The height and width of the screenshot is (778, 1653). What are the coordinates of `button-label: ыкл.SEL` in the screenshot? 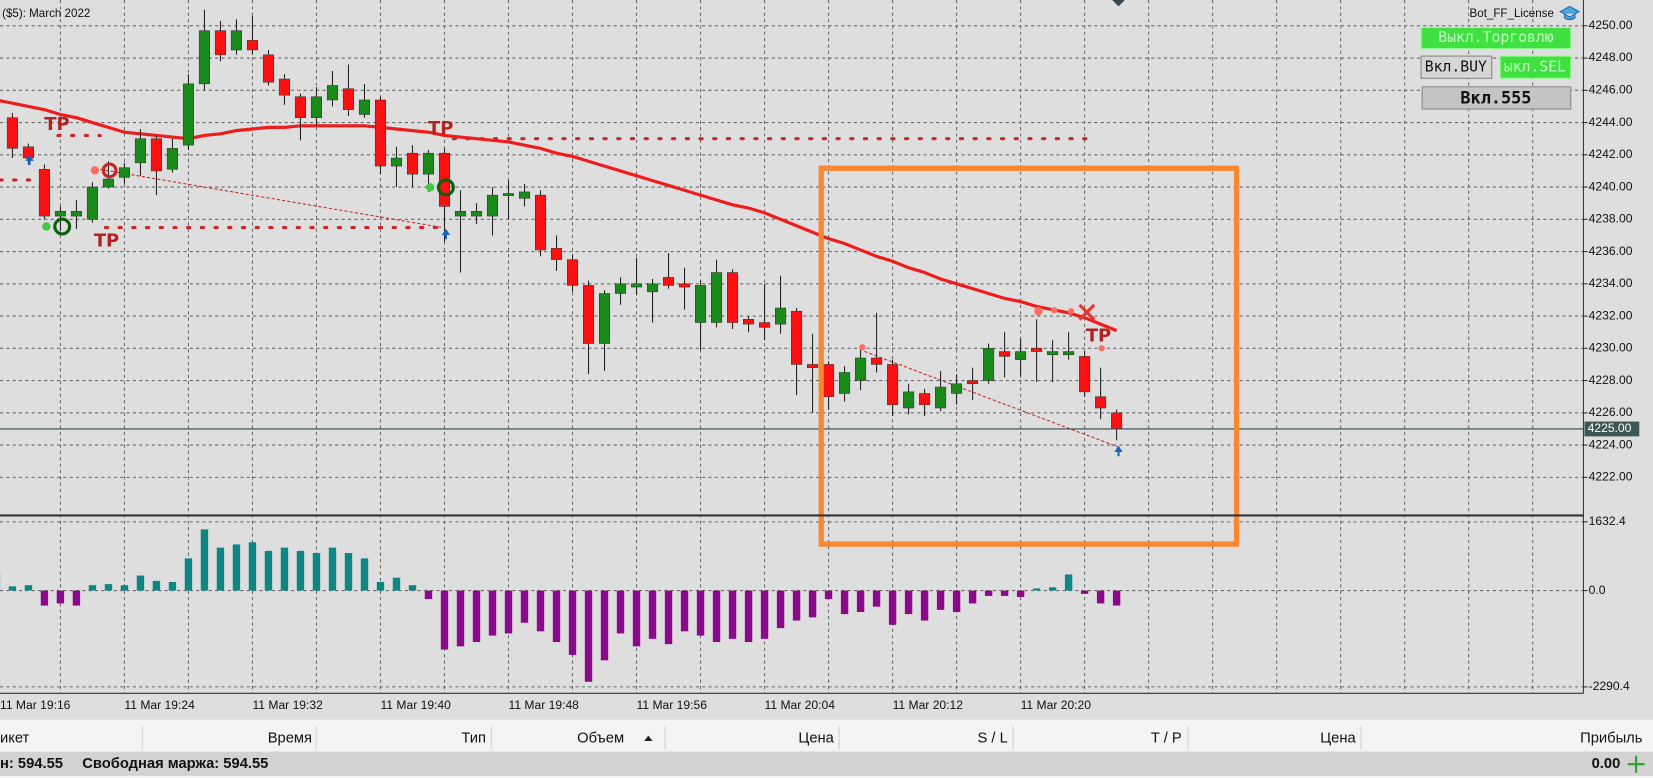 It's located at (1535, 67).